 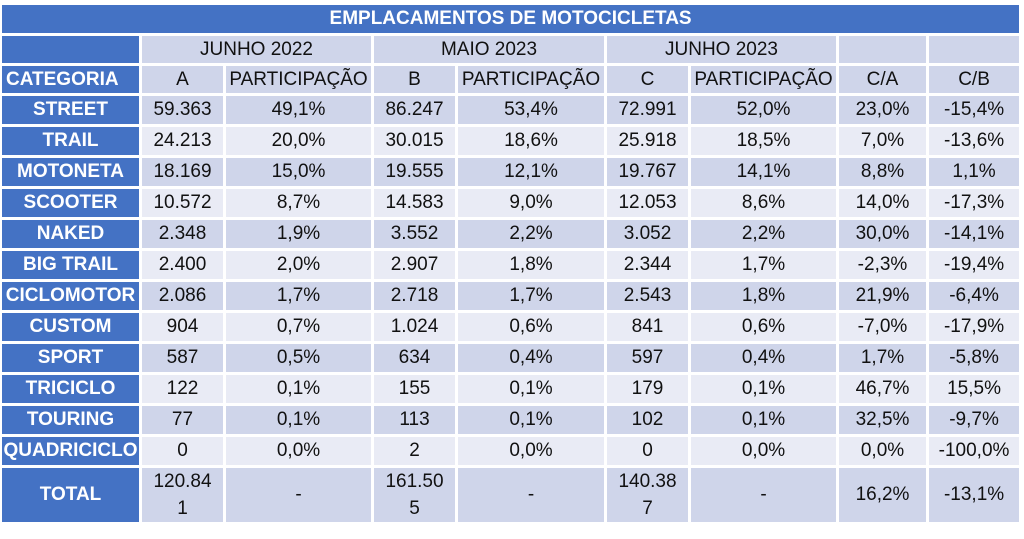 What do you see at coordinates (765, 452) in the screenshot?
I see `value-cell-pc: 0,0%` at bounding box center [765, 452].